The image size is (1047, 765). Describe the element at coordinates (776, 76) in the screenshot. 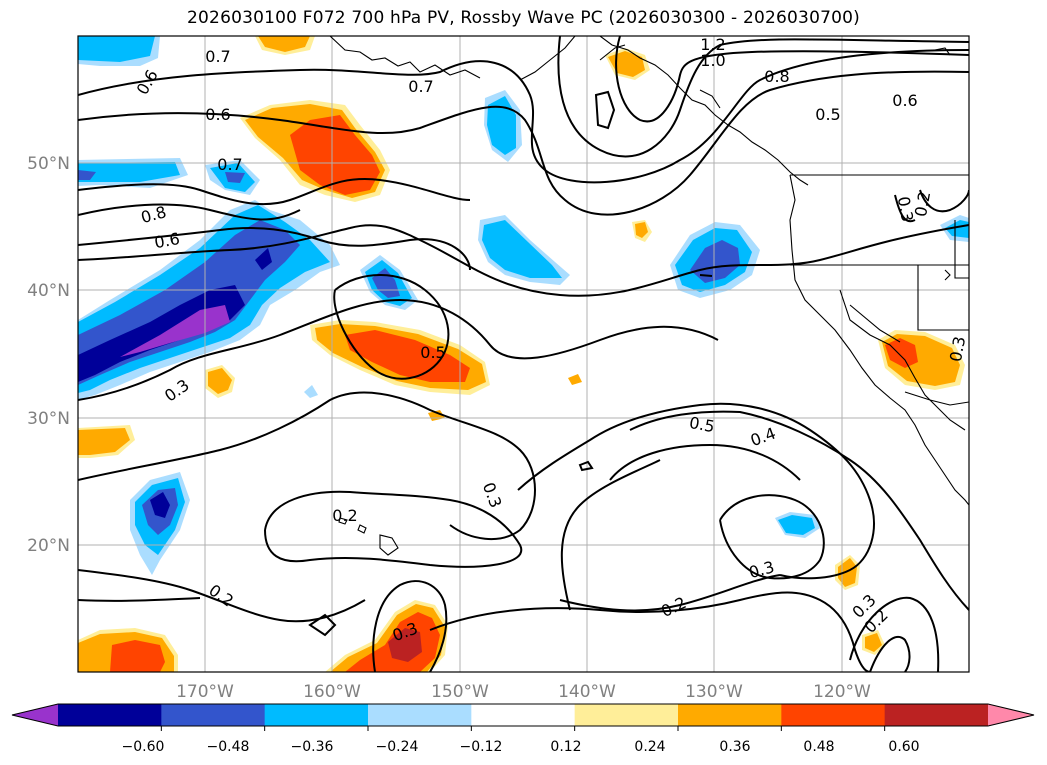

I see `contour-label: 0.8` at that location.